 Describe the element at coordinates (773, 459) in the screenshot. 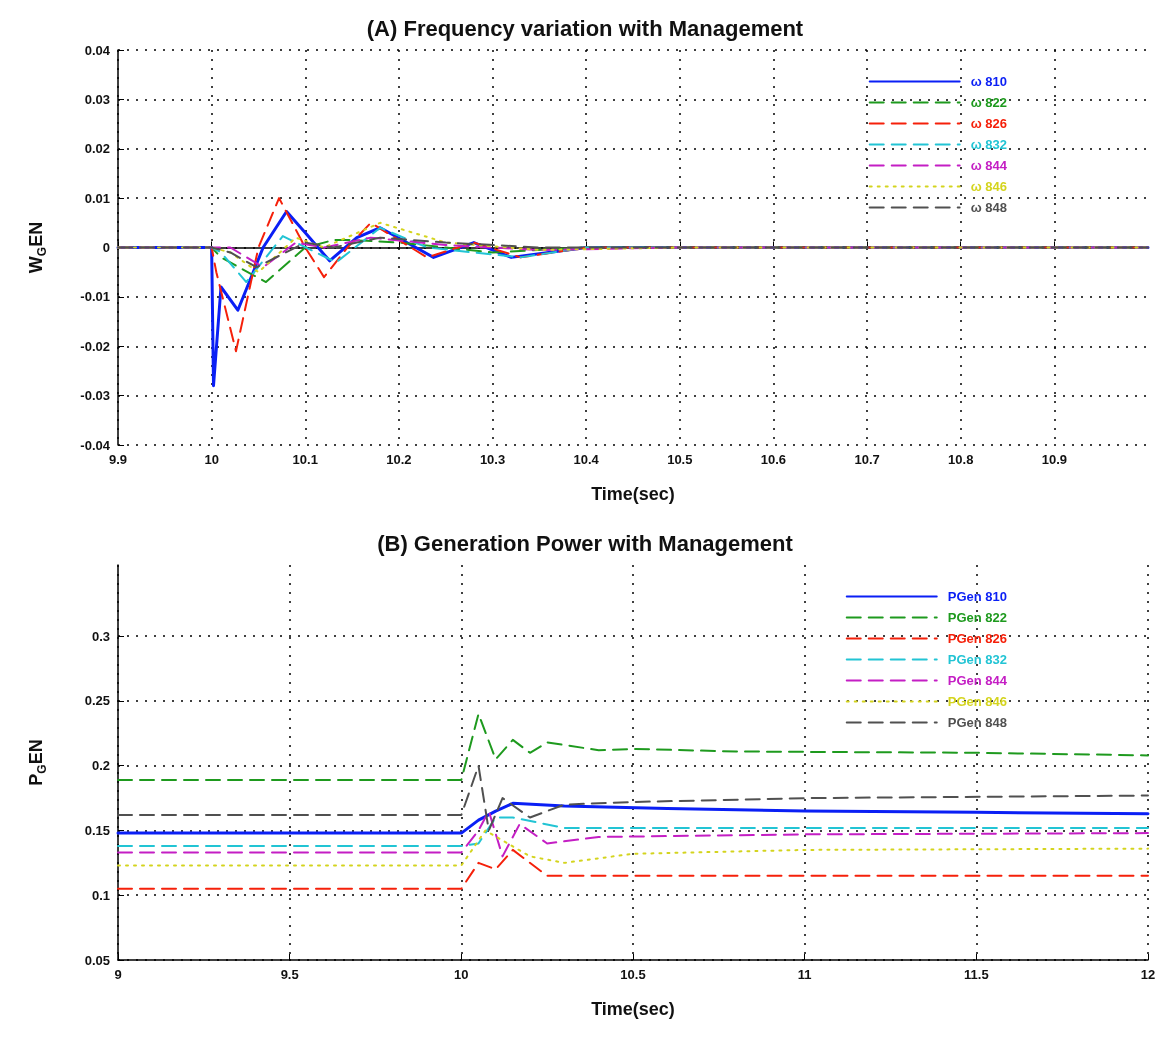

I see `x-tick-label: 10.6` at that location.